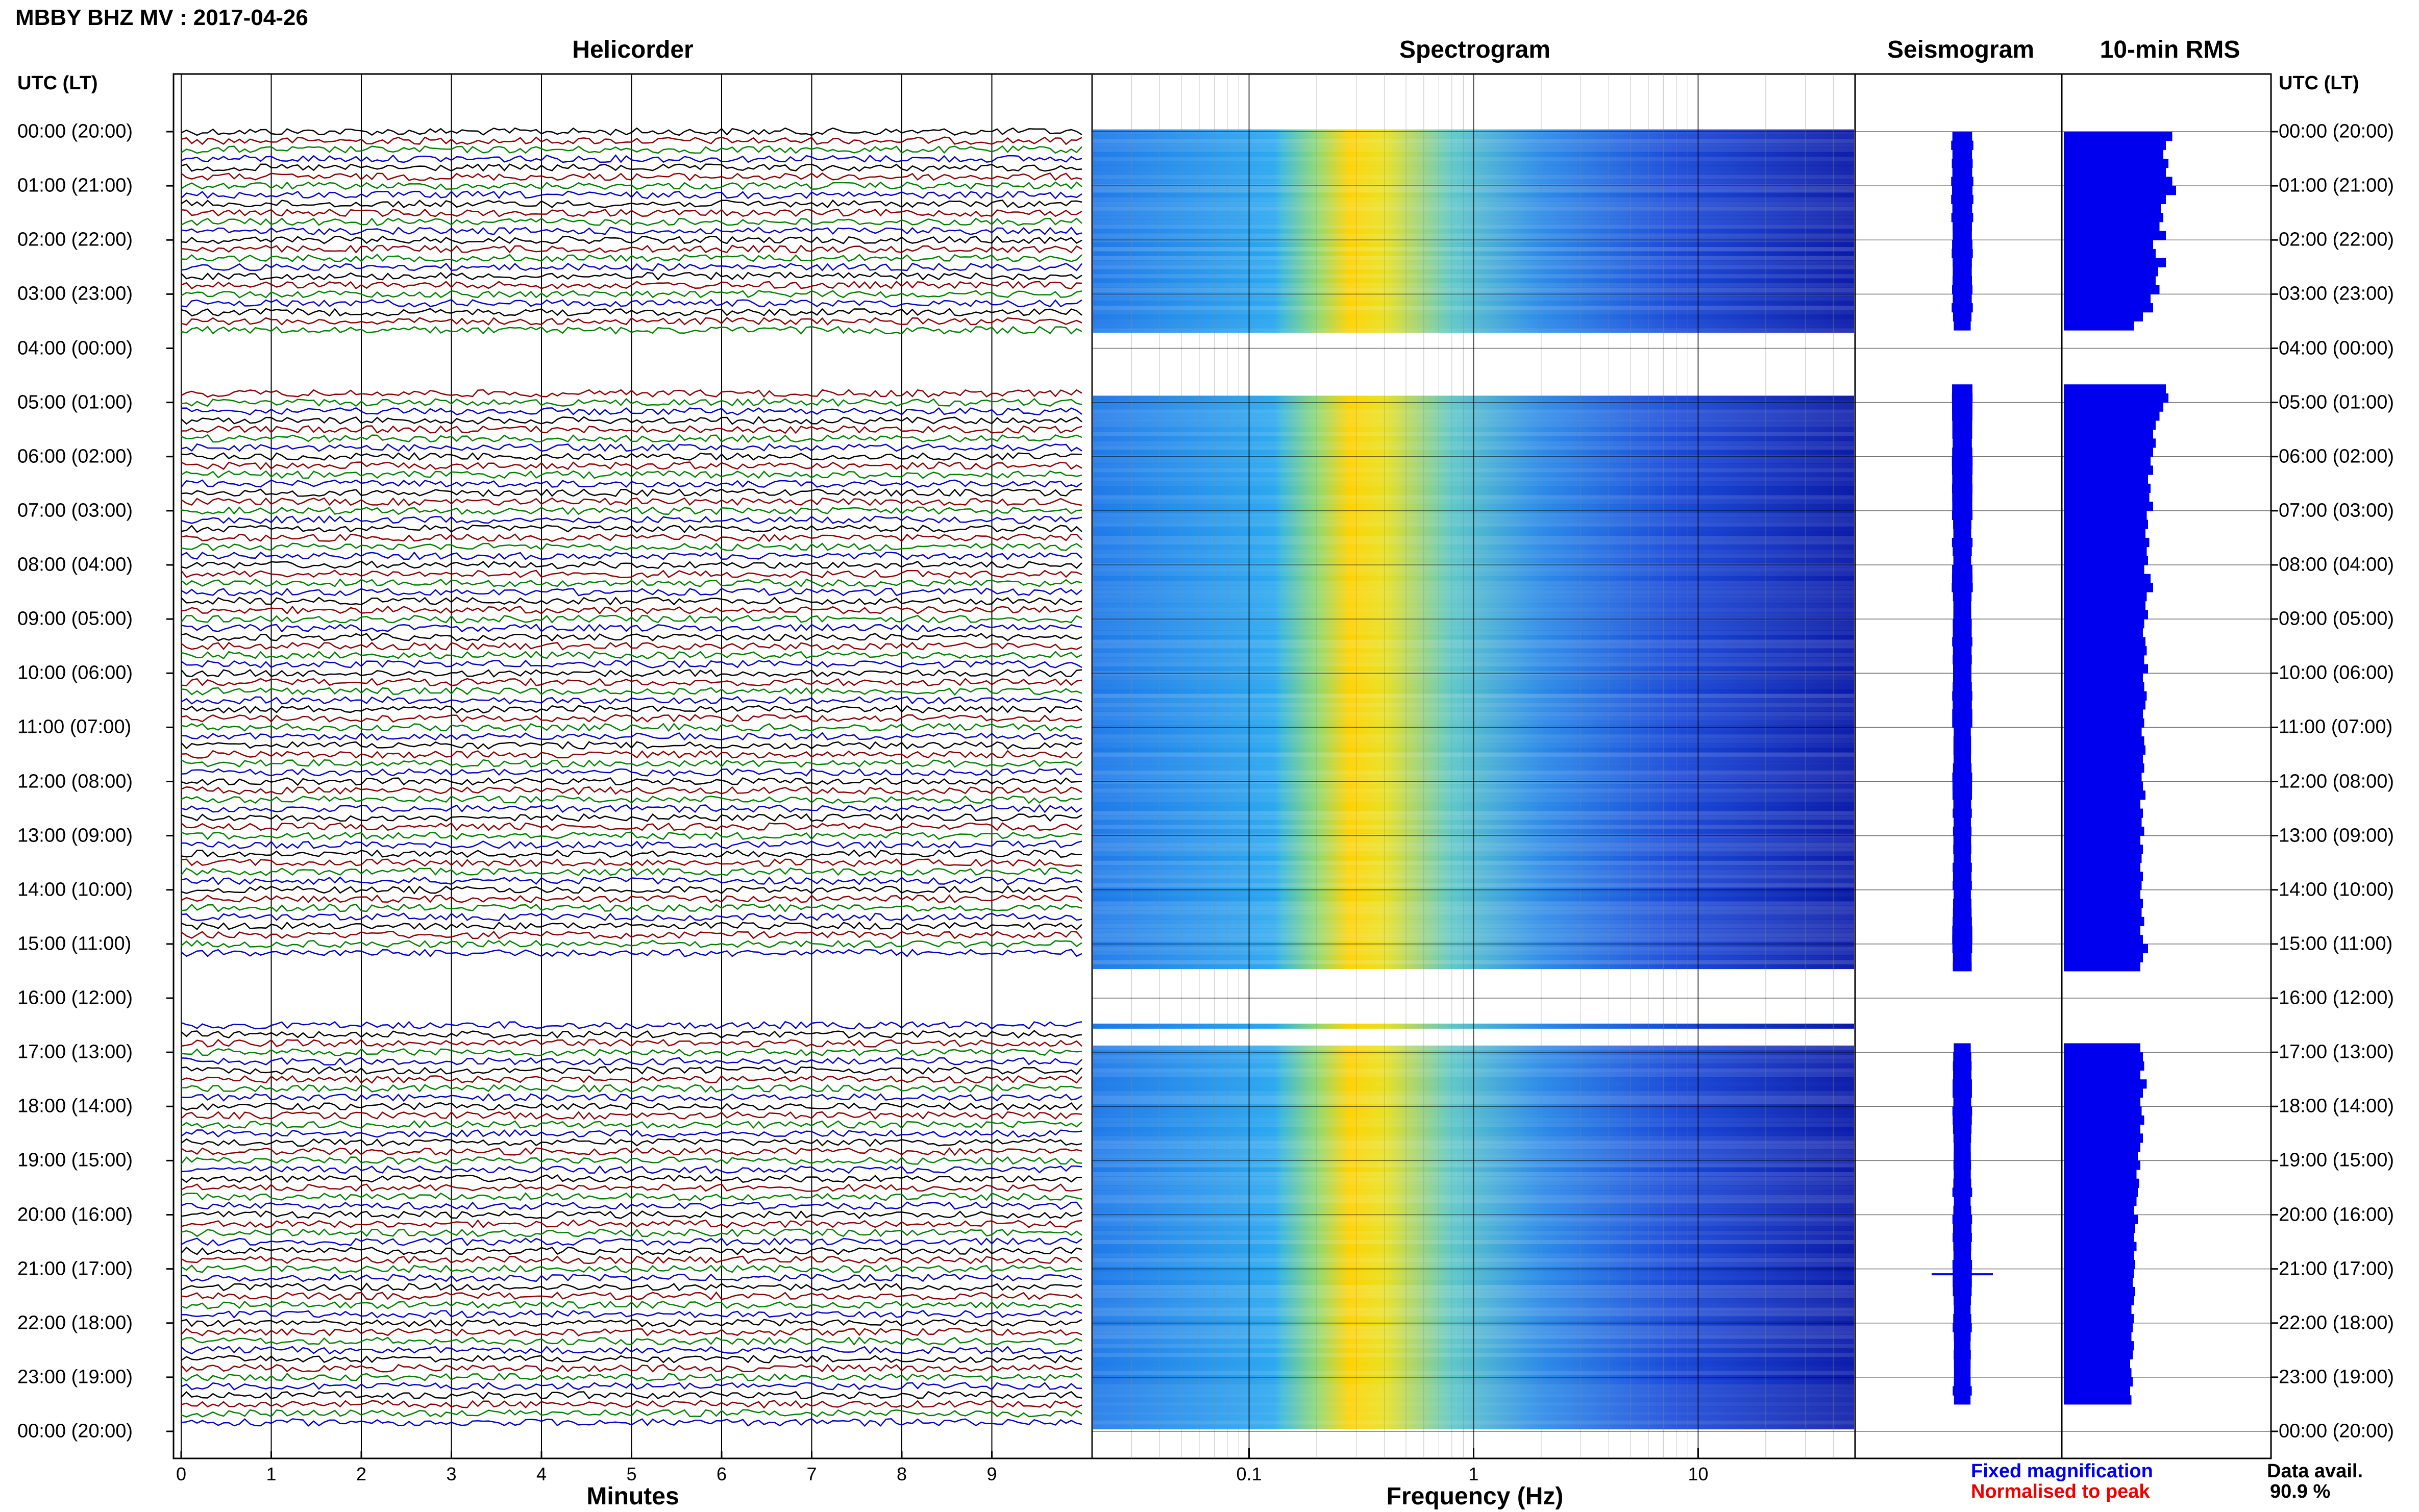 The image size is (2419, 1512). Describe the element at coordinates (2315, 1471) in the screenshot. I see `data-avail-label: Data avail.` at that location.